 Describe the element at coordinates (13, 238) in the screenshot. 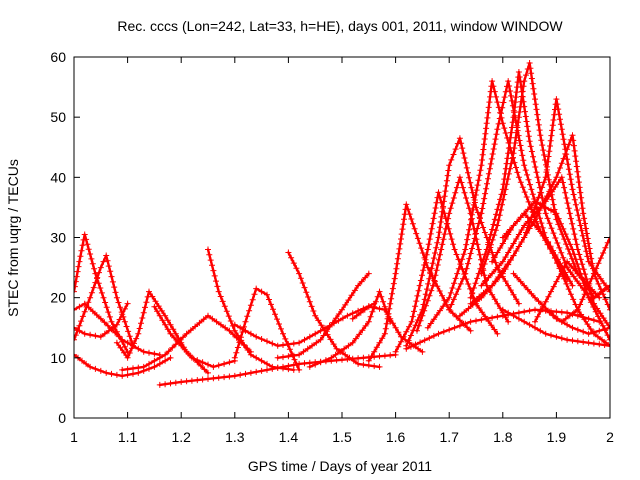

I see `y-axis-label: STEC from uqrg / TECUs` at that location.